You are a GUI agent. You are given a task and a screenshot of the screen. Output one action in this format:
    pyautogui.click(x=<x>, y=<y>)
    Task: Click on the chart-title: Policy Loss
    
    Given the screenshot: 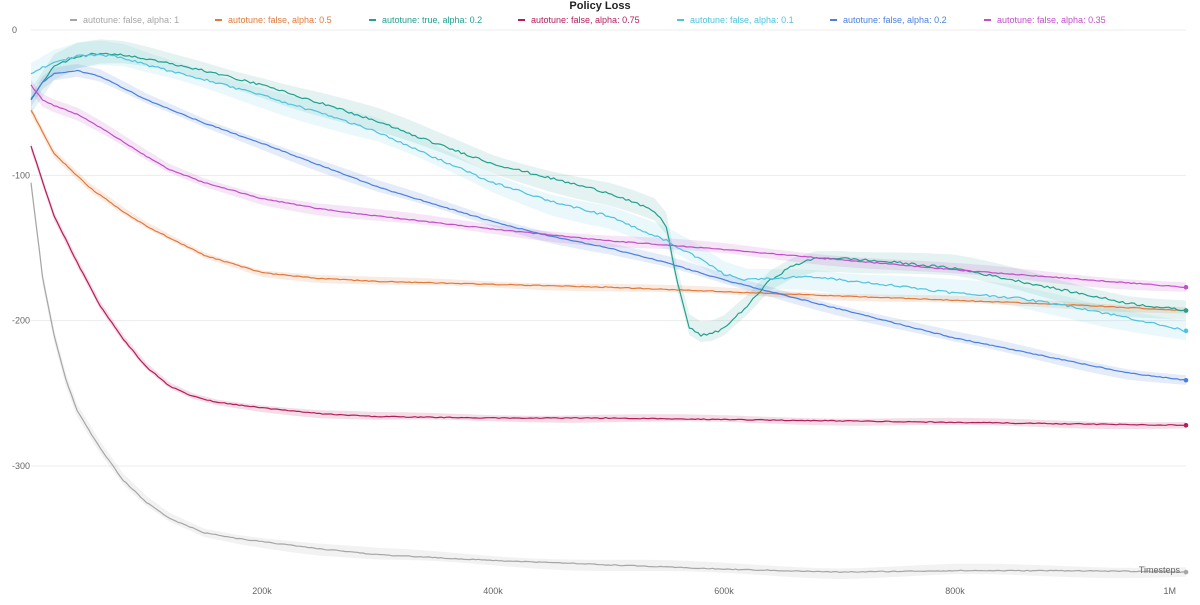 What is the action you would take?
    pyautogui.click(x=599, y=6)
    